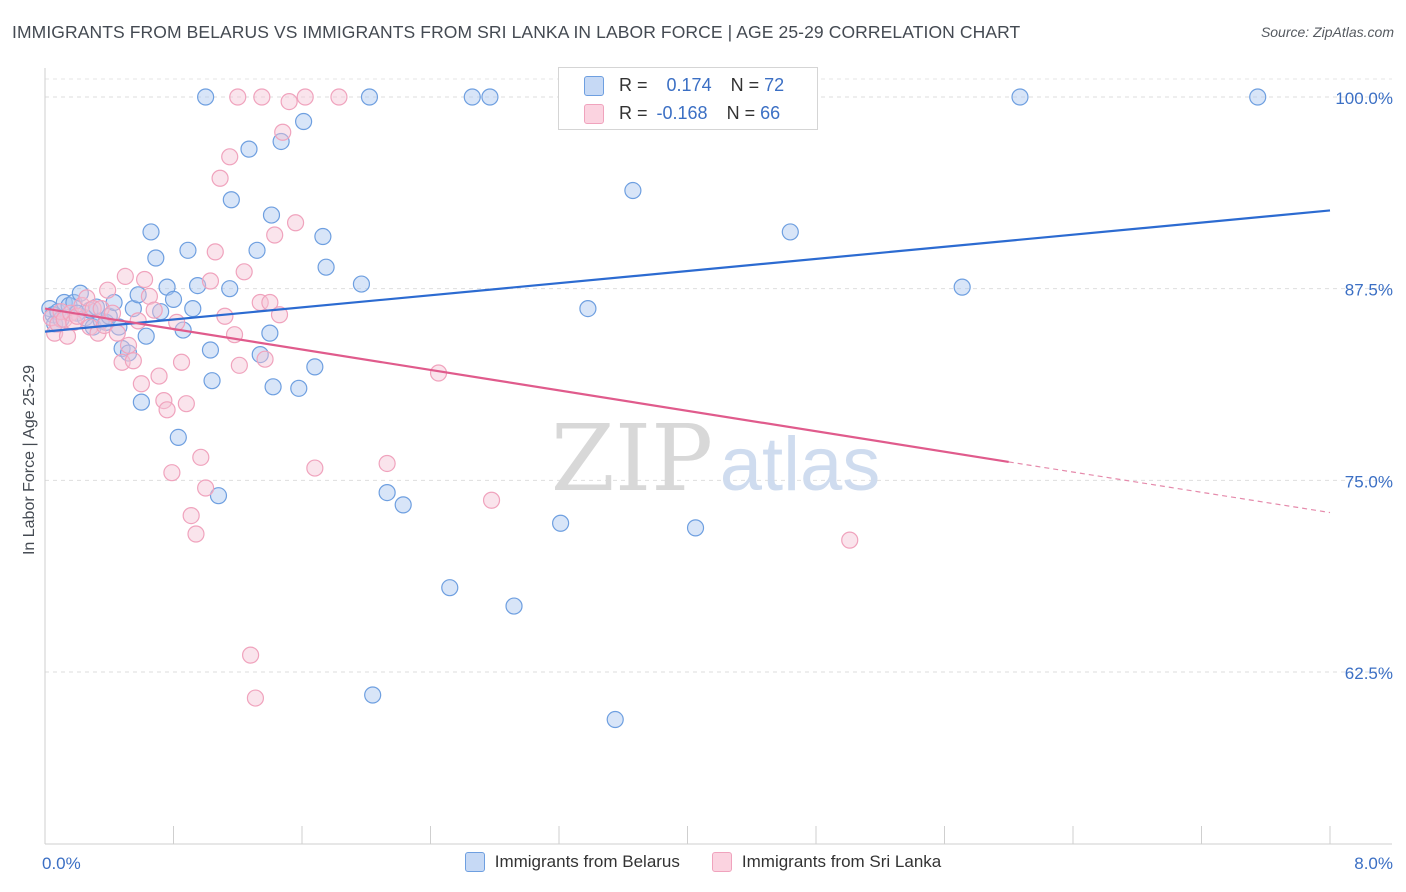 The image size is (1406, 892). I want to click on legend-swatch-srilanka, so click(721, 862).